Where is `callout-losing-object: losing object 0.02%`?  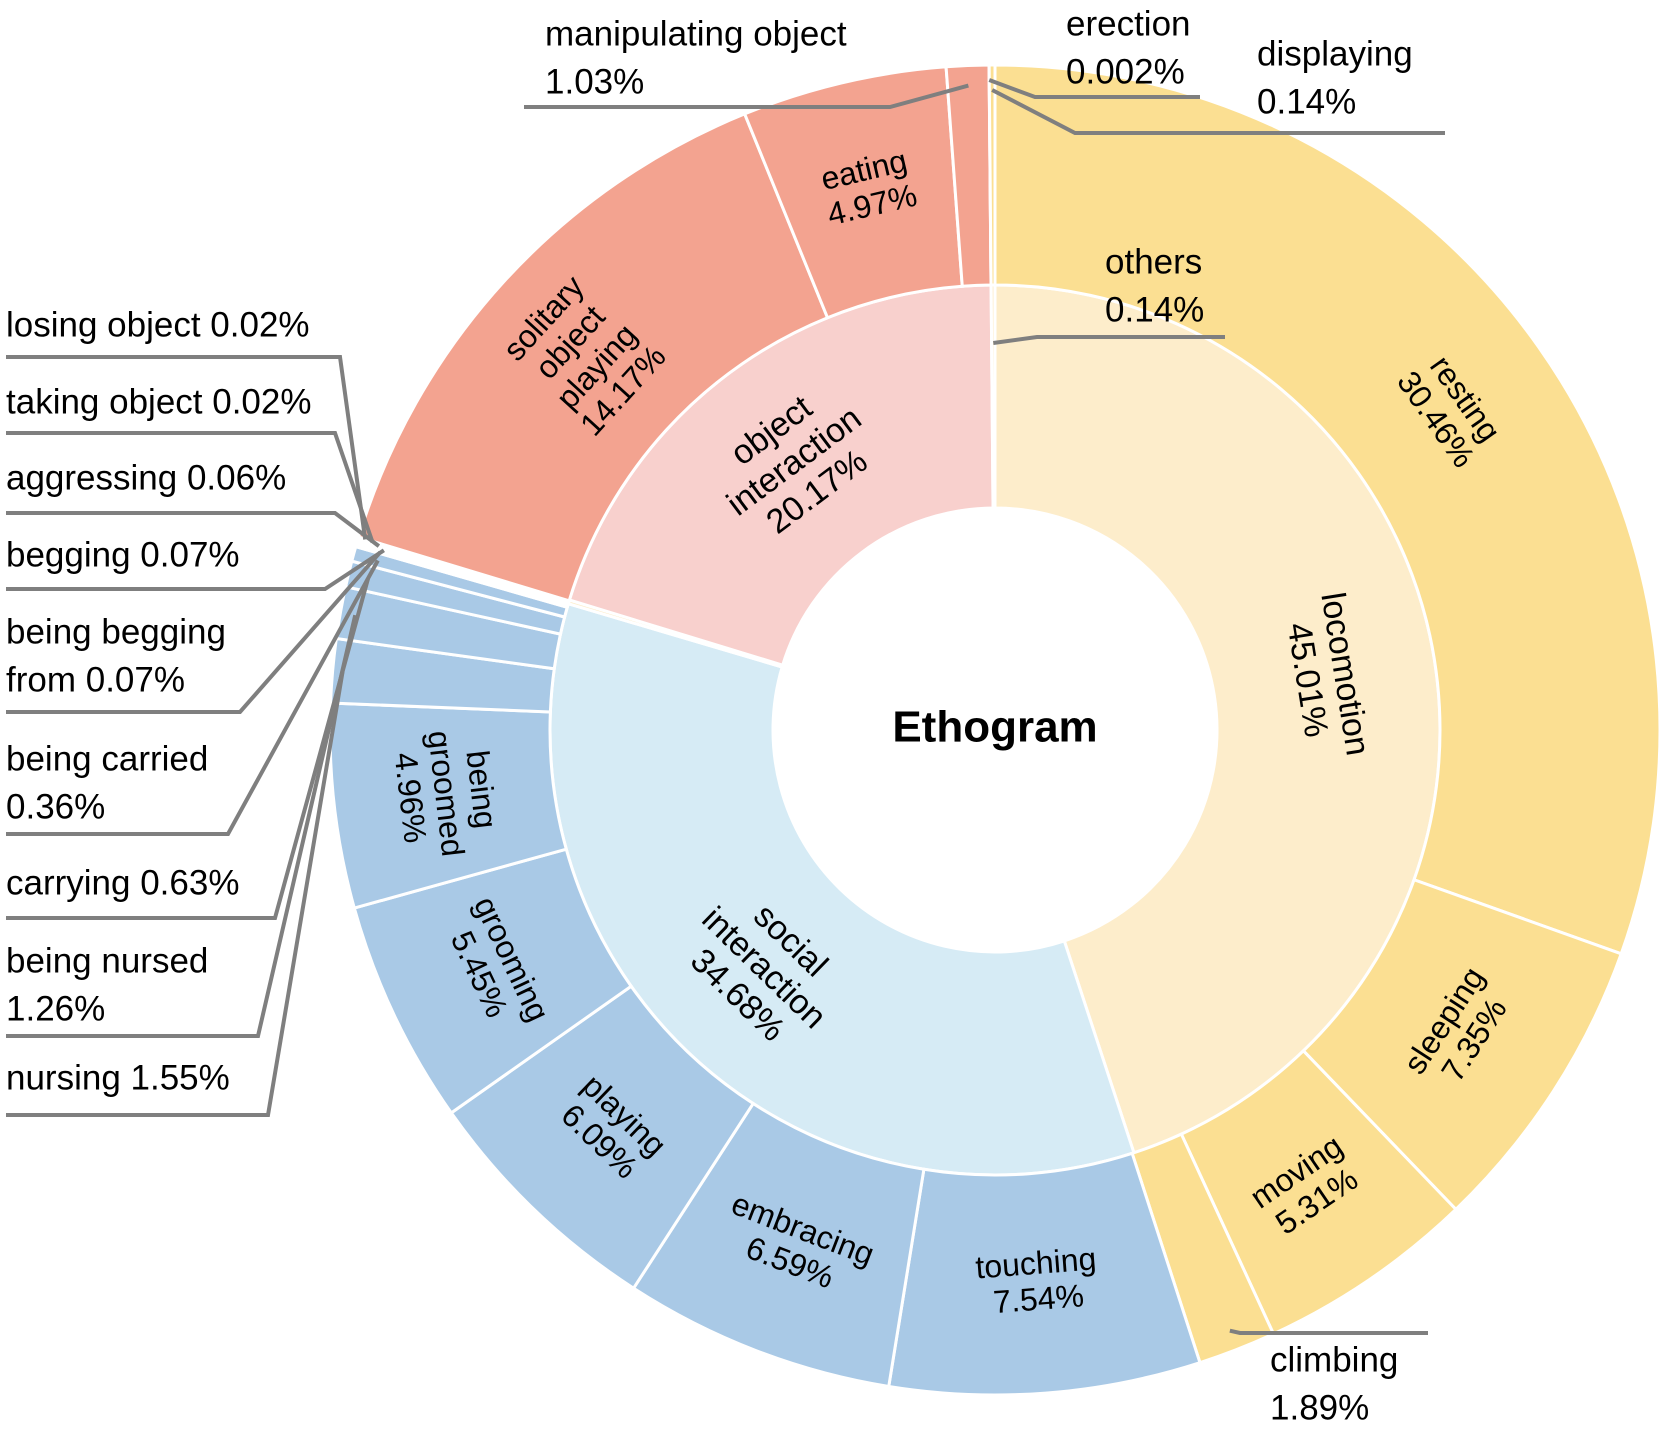
callout-losing-object: losing object 0.02% is located at coordinates (158, 324).